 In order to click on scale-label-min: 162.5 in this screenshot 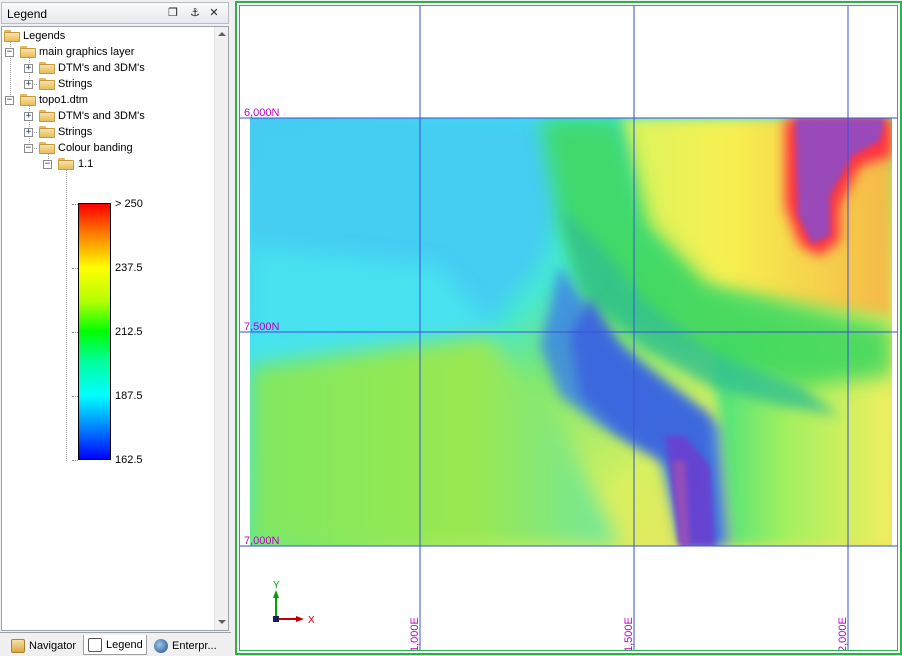, I will do `click(129, 460)`.